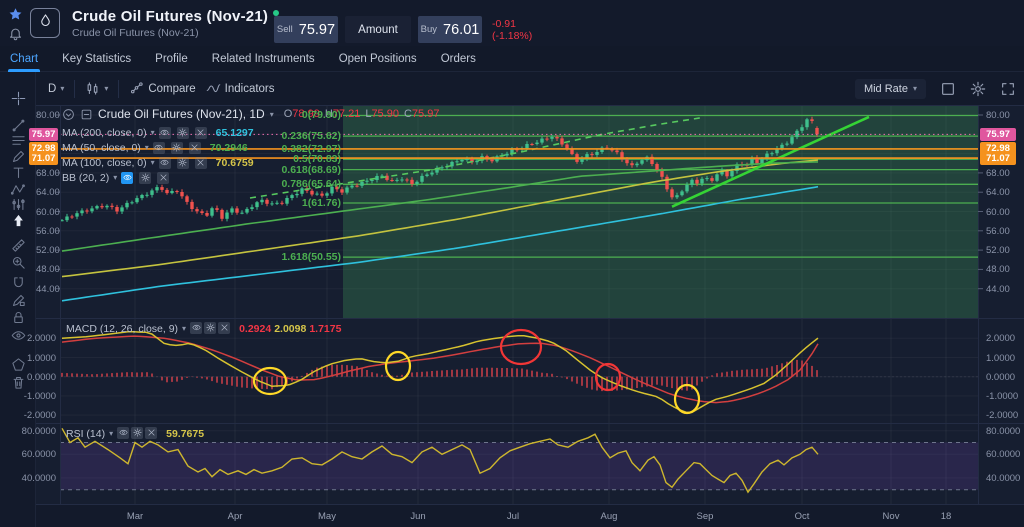 The width and height of the screenshot is (1024, 527). I want to click on tool-edit-lock-icon, so click(18, 300).